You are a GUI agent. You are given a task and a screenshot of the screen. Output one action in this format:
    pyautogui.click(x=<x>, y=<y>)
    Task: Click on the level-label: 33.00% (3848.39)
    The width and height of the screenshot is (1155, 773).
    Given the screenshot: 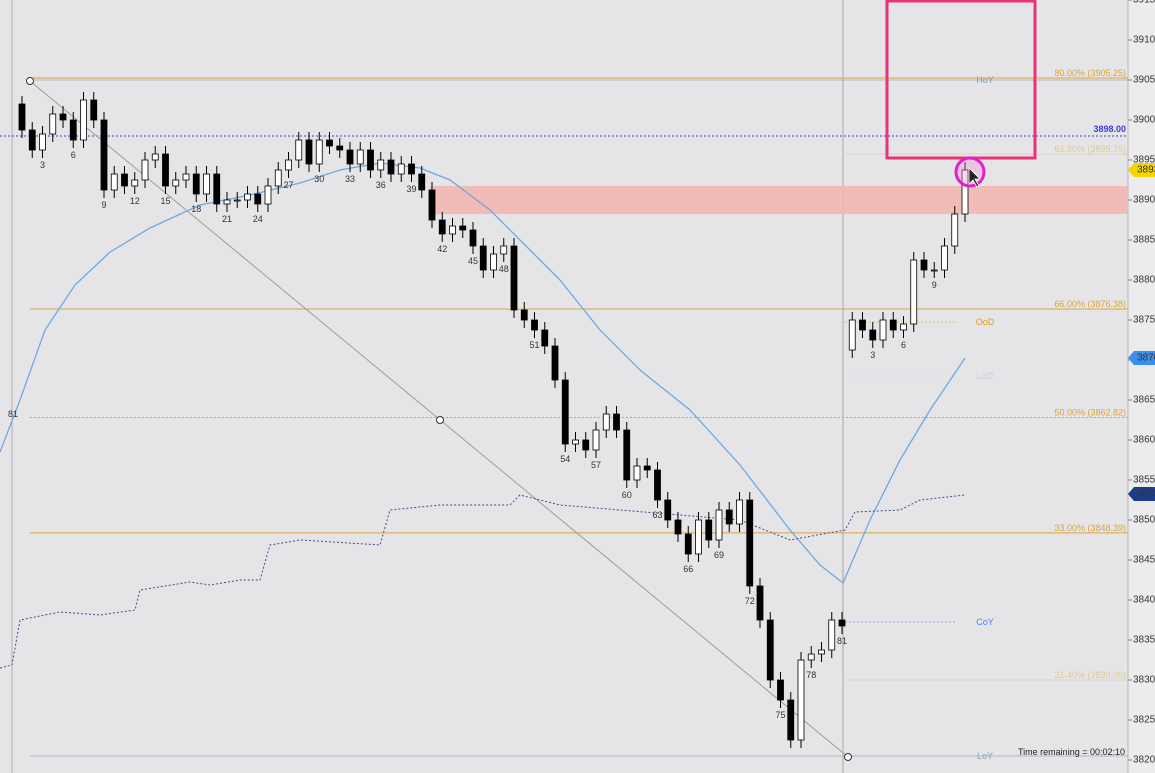 What is the action you would take?
    pyautogui.click(x=1090, y=528)
    